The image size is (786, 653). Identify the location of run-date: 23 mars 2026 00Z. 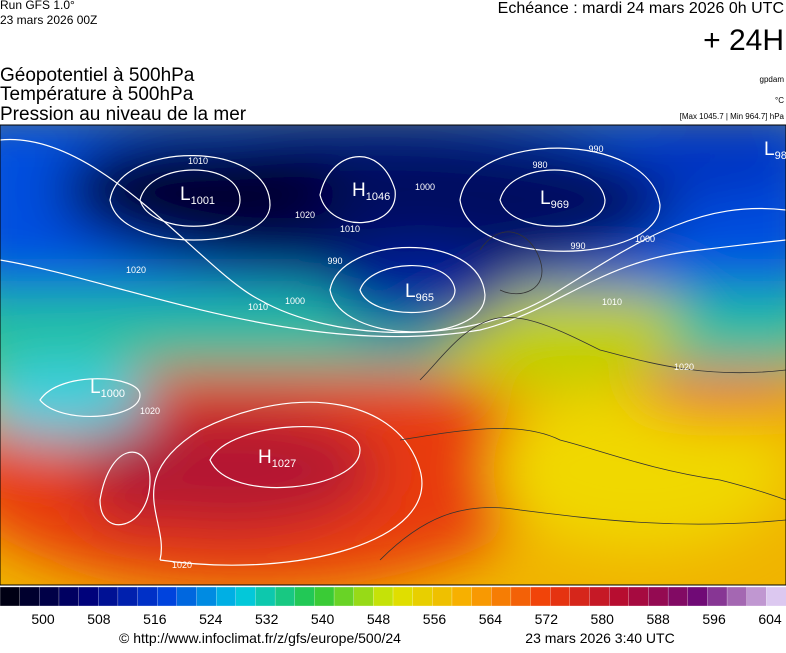
(48, 20).